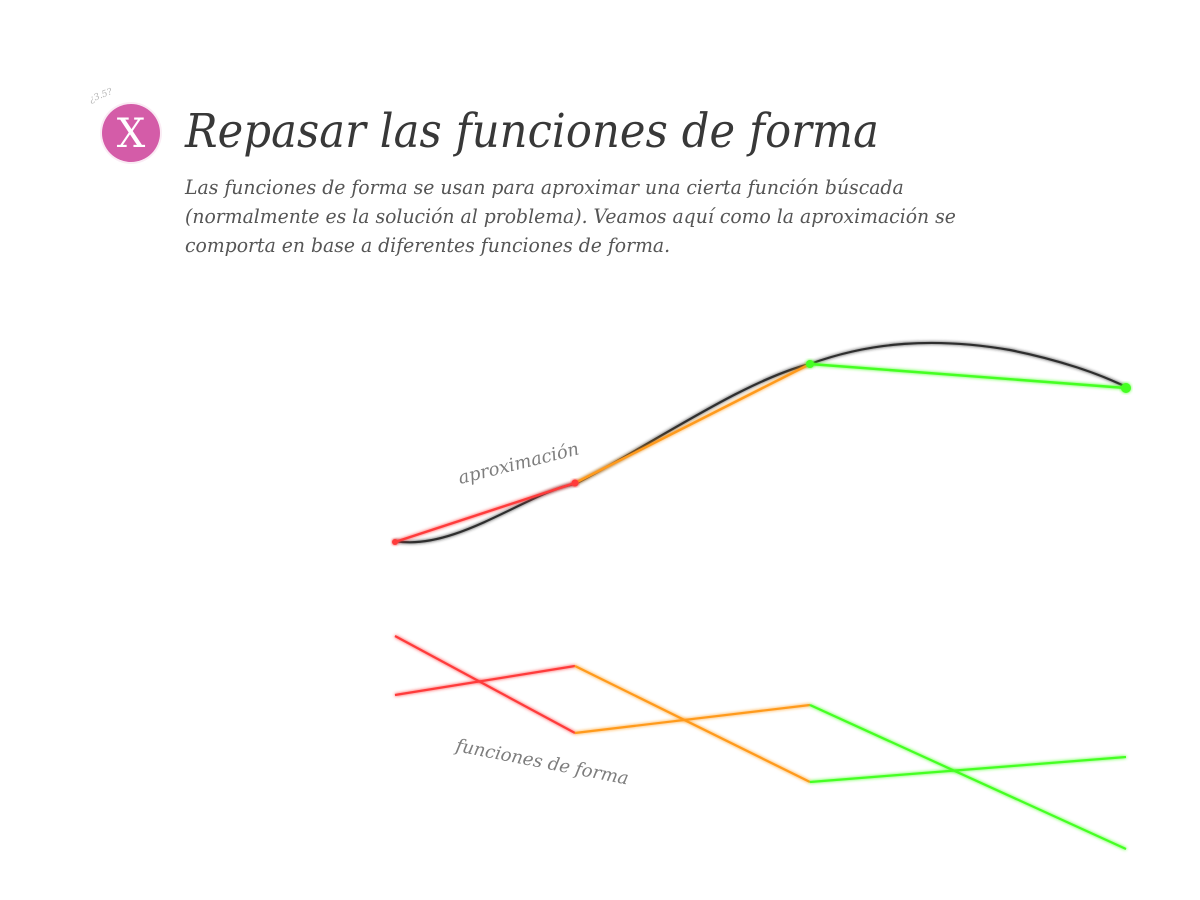  I want to click on shape-function-orange-descending, so click(692, 724).